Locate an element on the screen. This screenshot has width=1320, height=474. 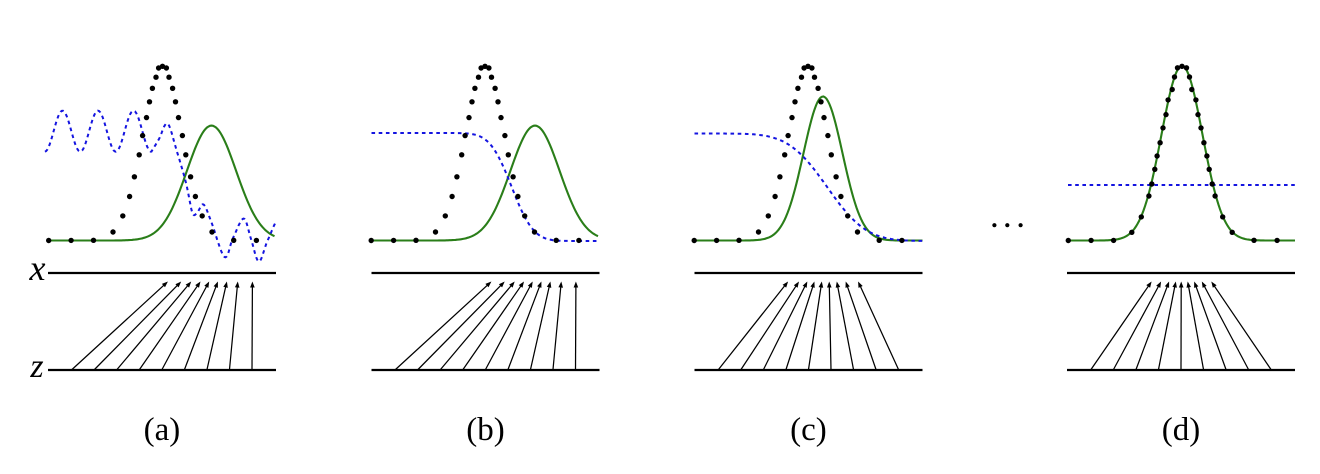
svg-text: x is located at coordinates (37, 268).